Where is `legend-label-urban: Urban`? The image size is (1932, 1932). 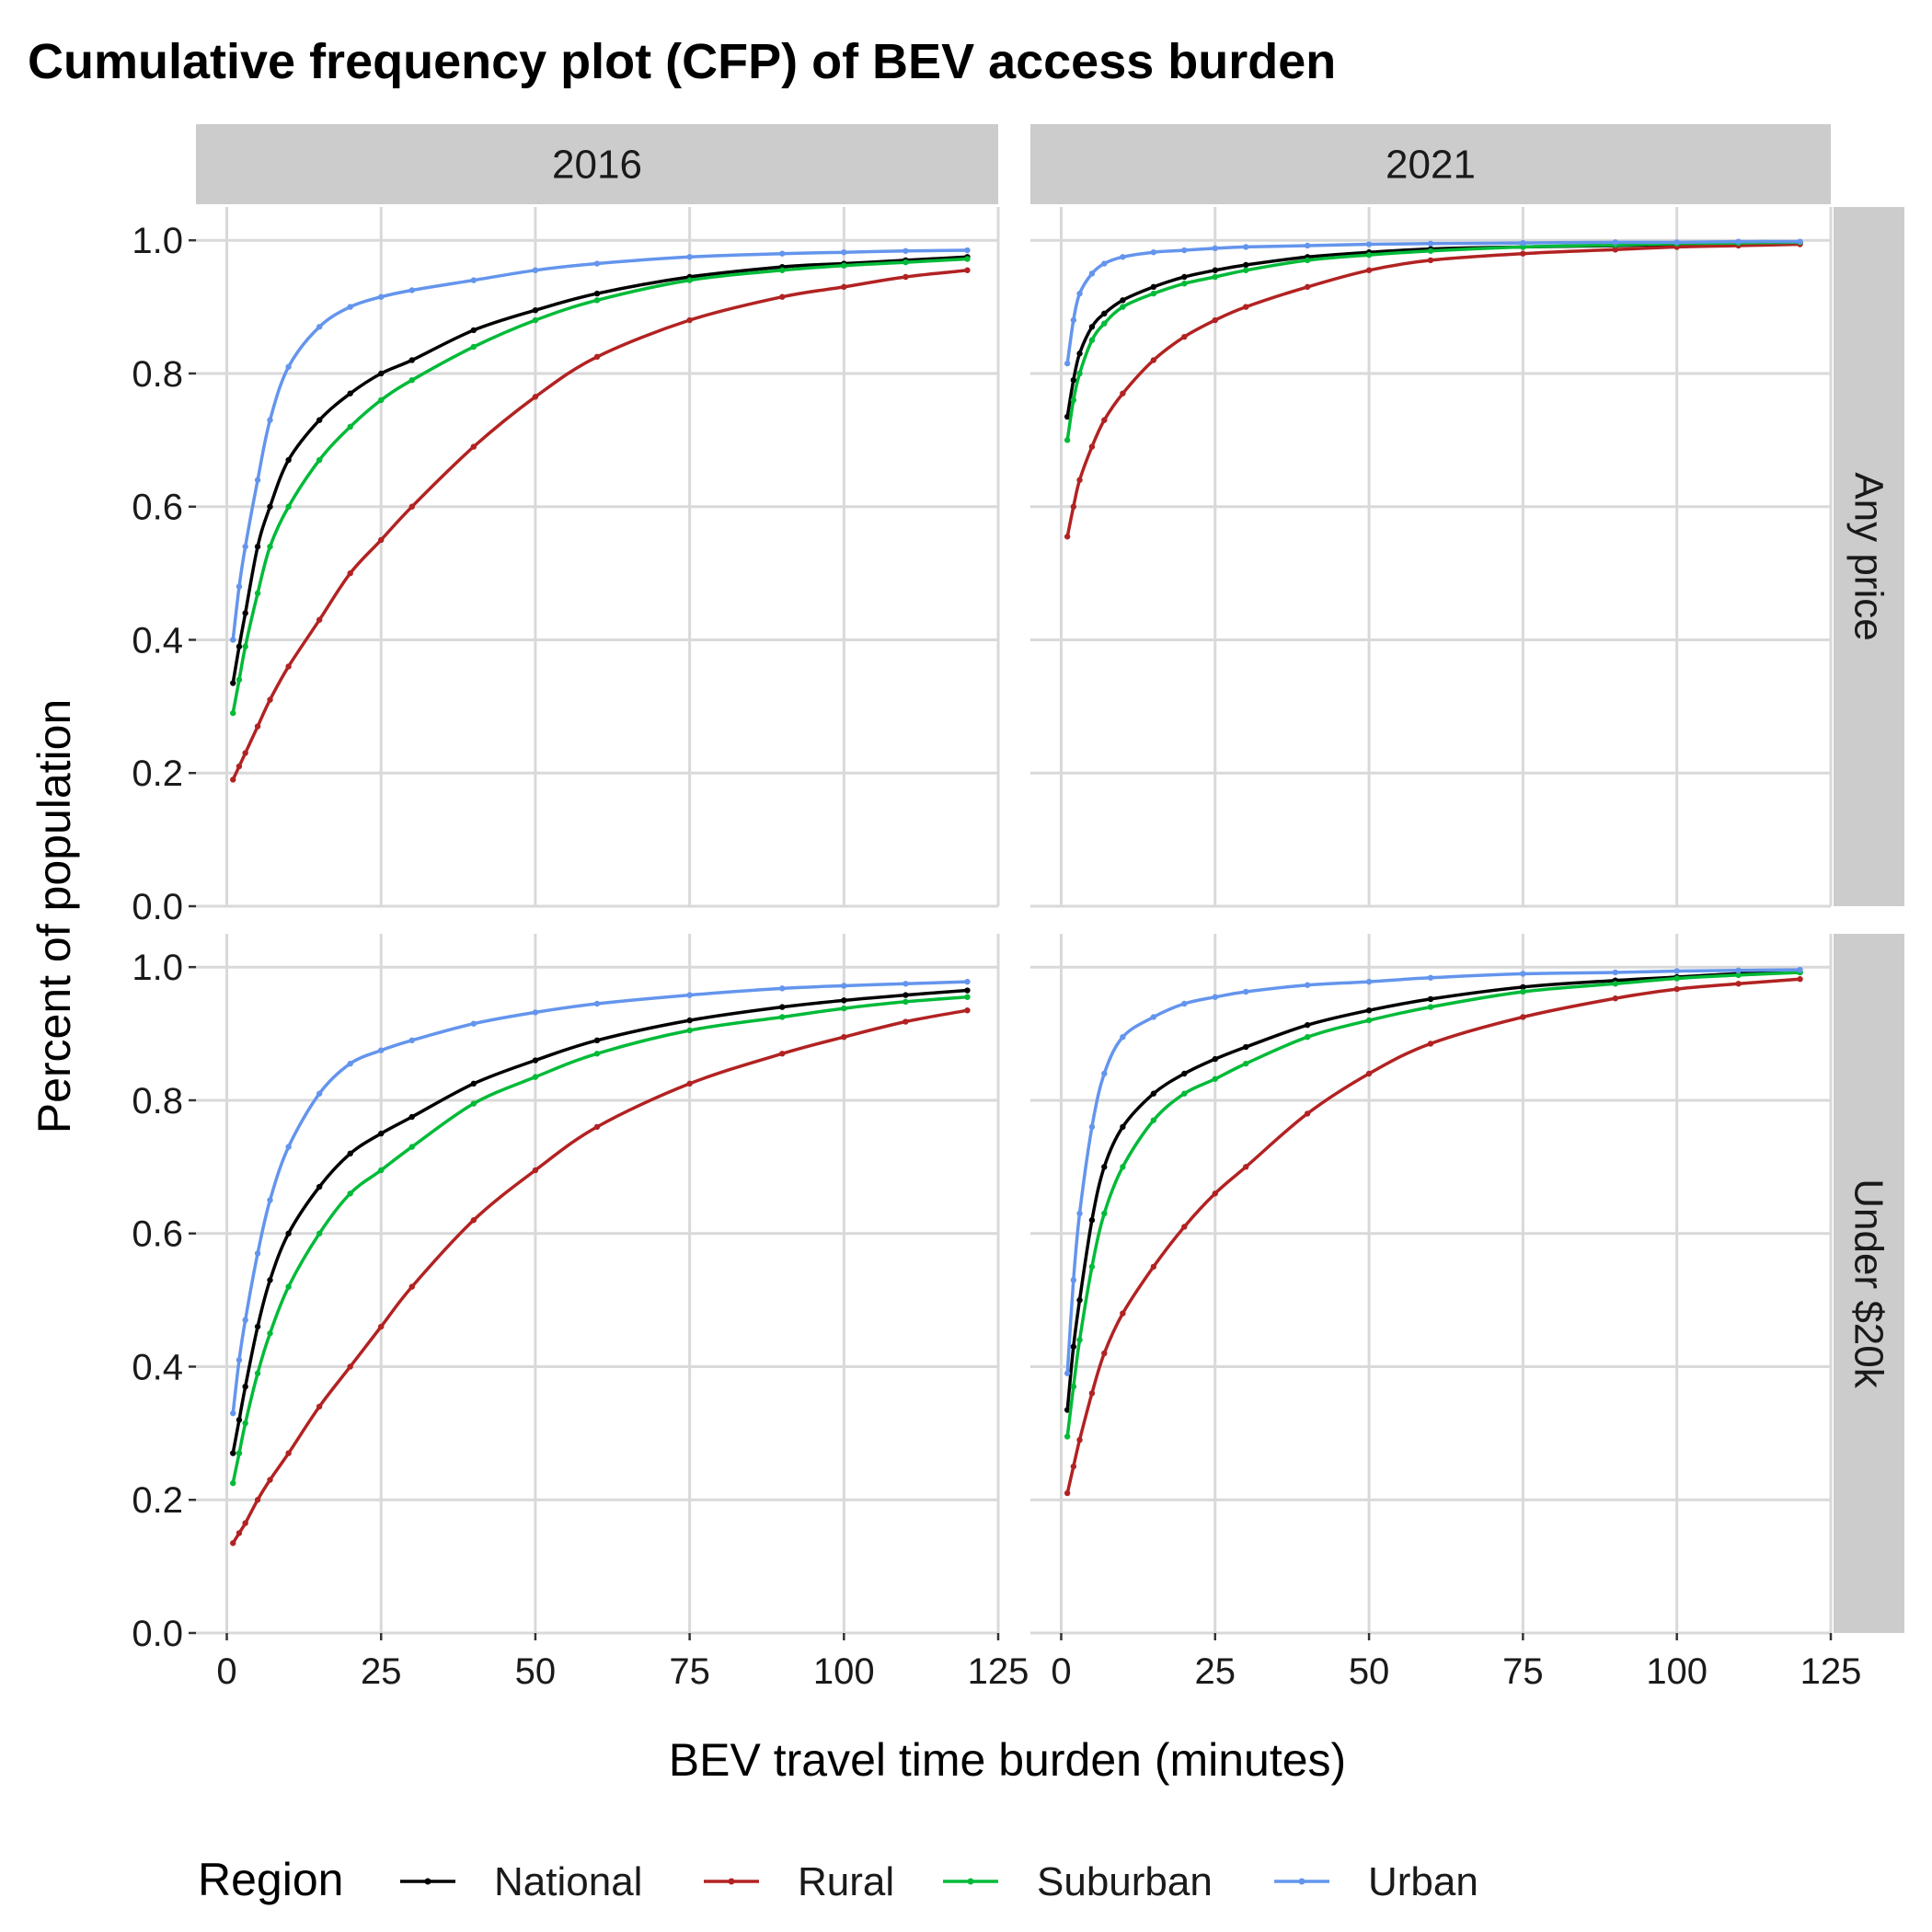
legend-label-urban: Urban is located at coordinates (1423, 1881).